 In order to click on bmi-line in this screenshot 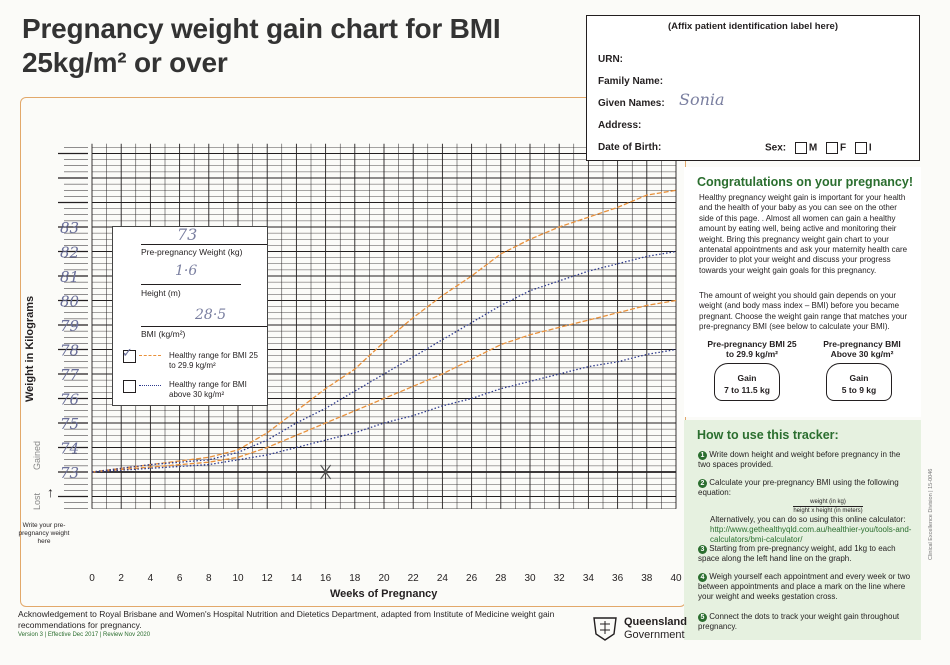, I will do `click(204, 326)`.